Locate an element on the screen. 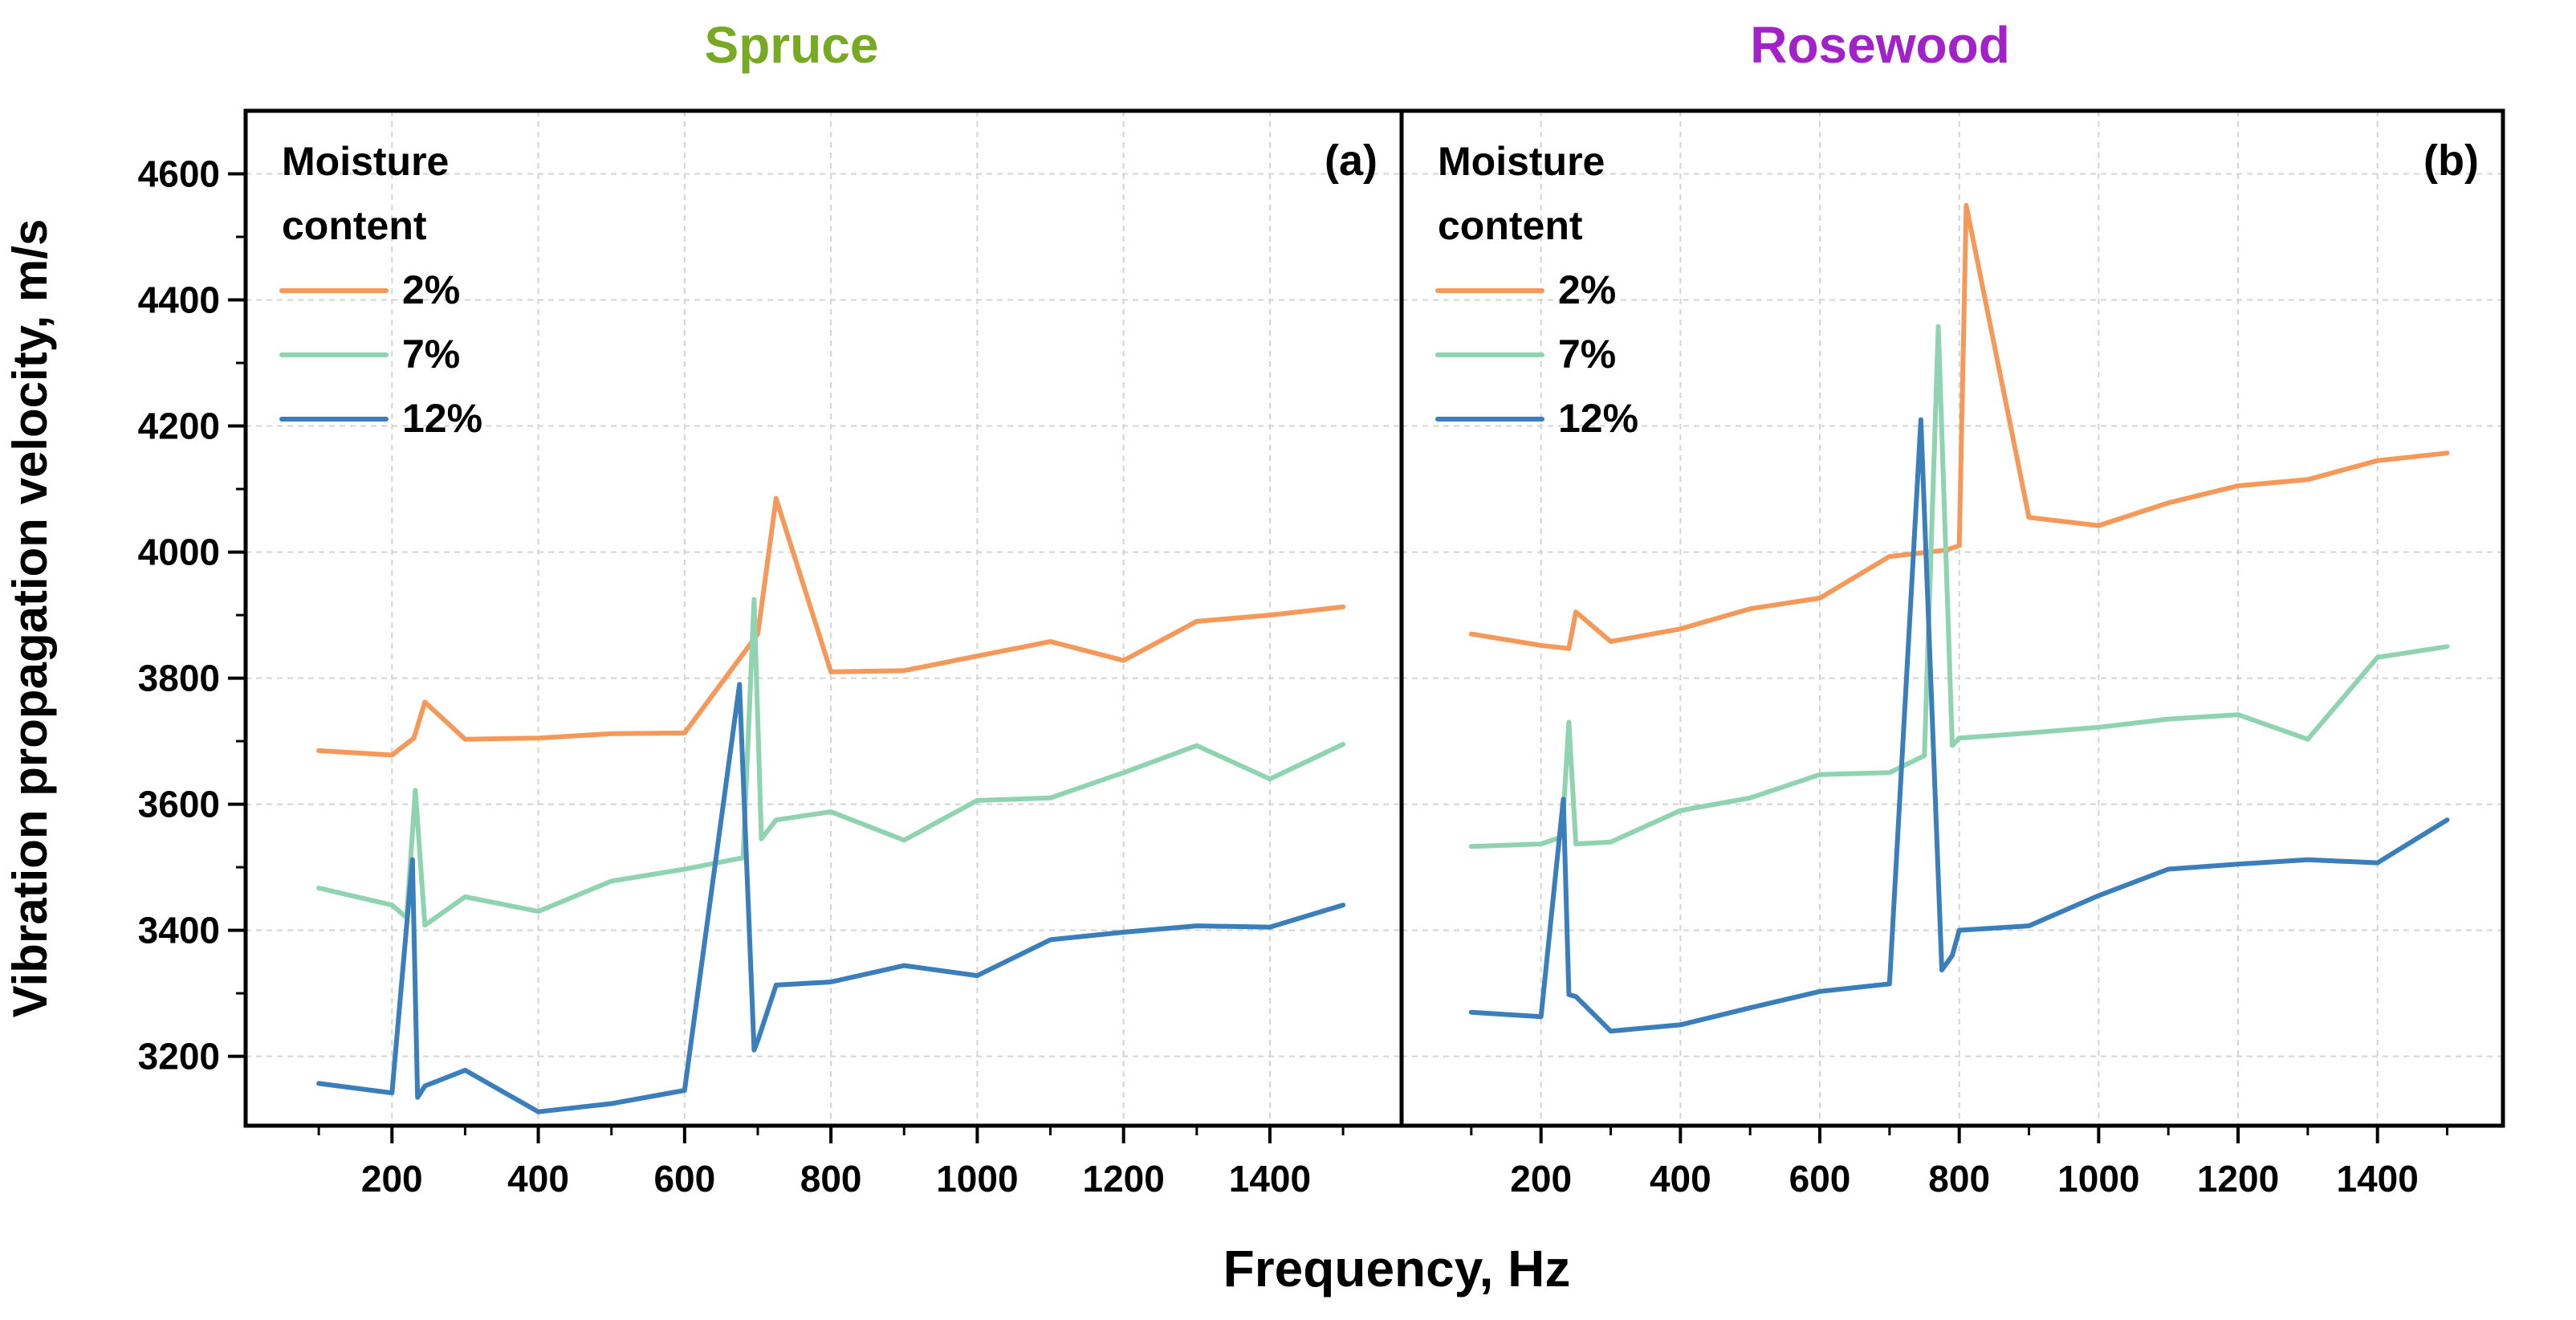  y-tick-label: 4000 is located at coordinates (179, 552).